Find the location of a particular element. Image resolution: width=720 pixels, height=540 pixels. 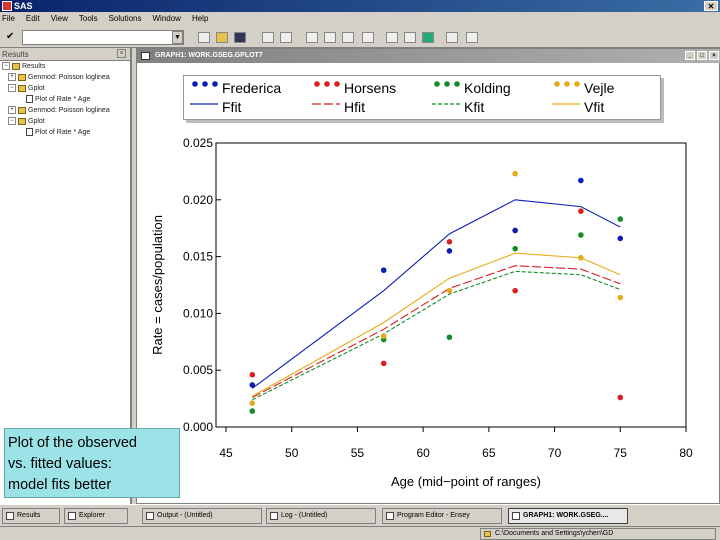

task-log: Log - (Untitled) is located at coordinates (321, 516).